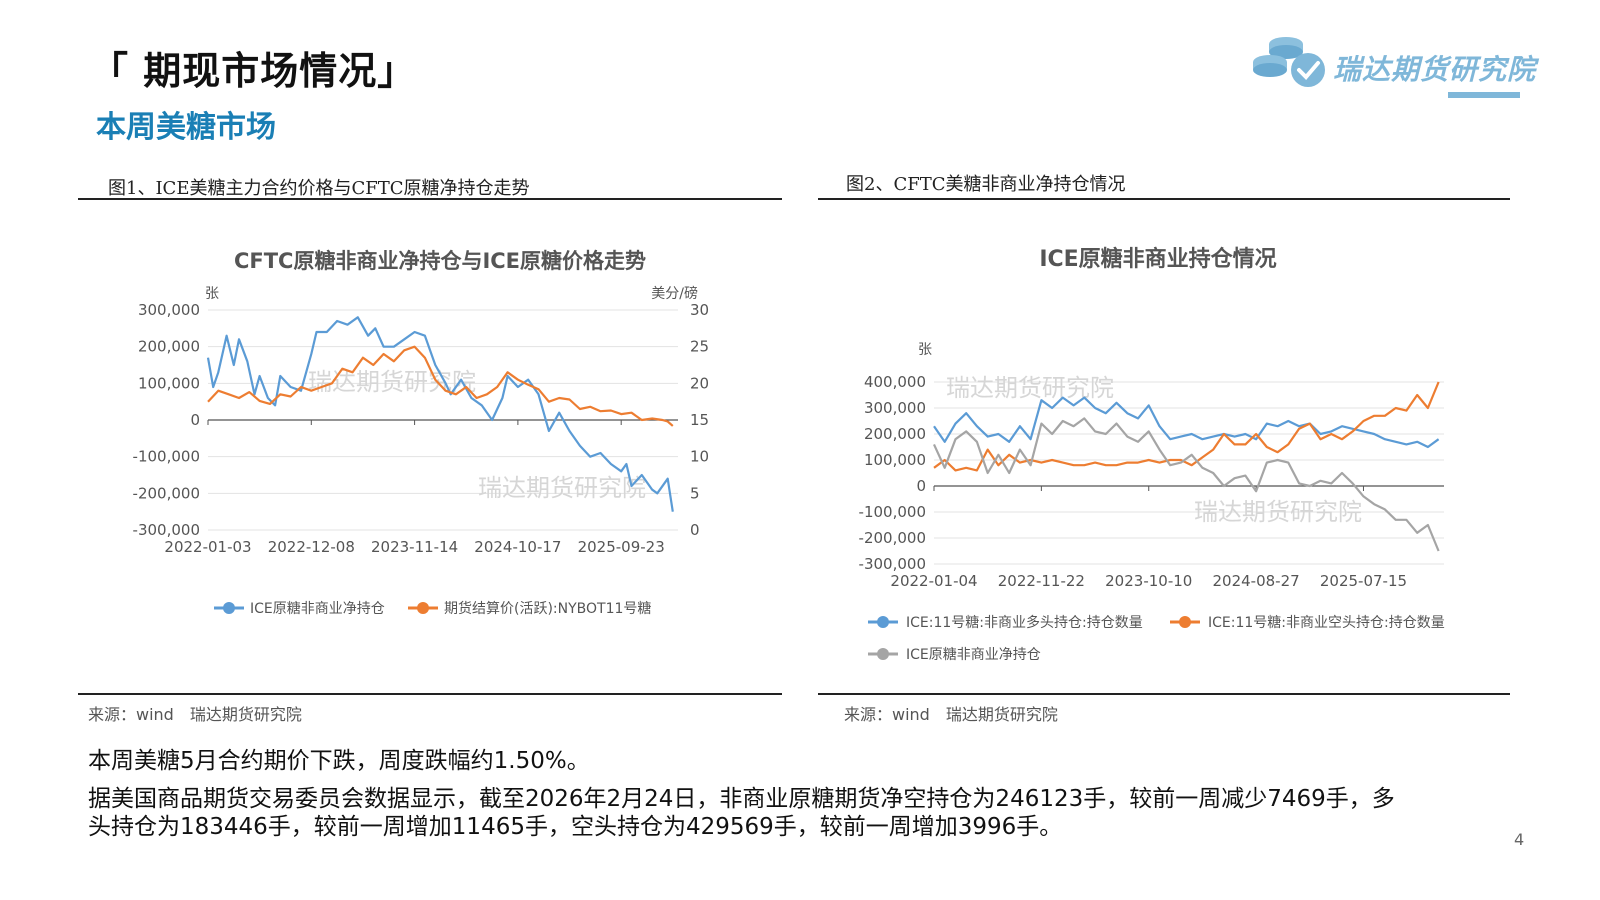 This screenshot has height=900, width=1600. I want to click on chart-2-y-tick-label: 200,000, so click(895, 434).